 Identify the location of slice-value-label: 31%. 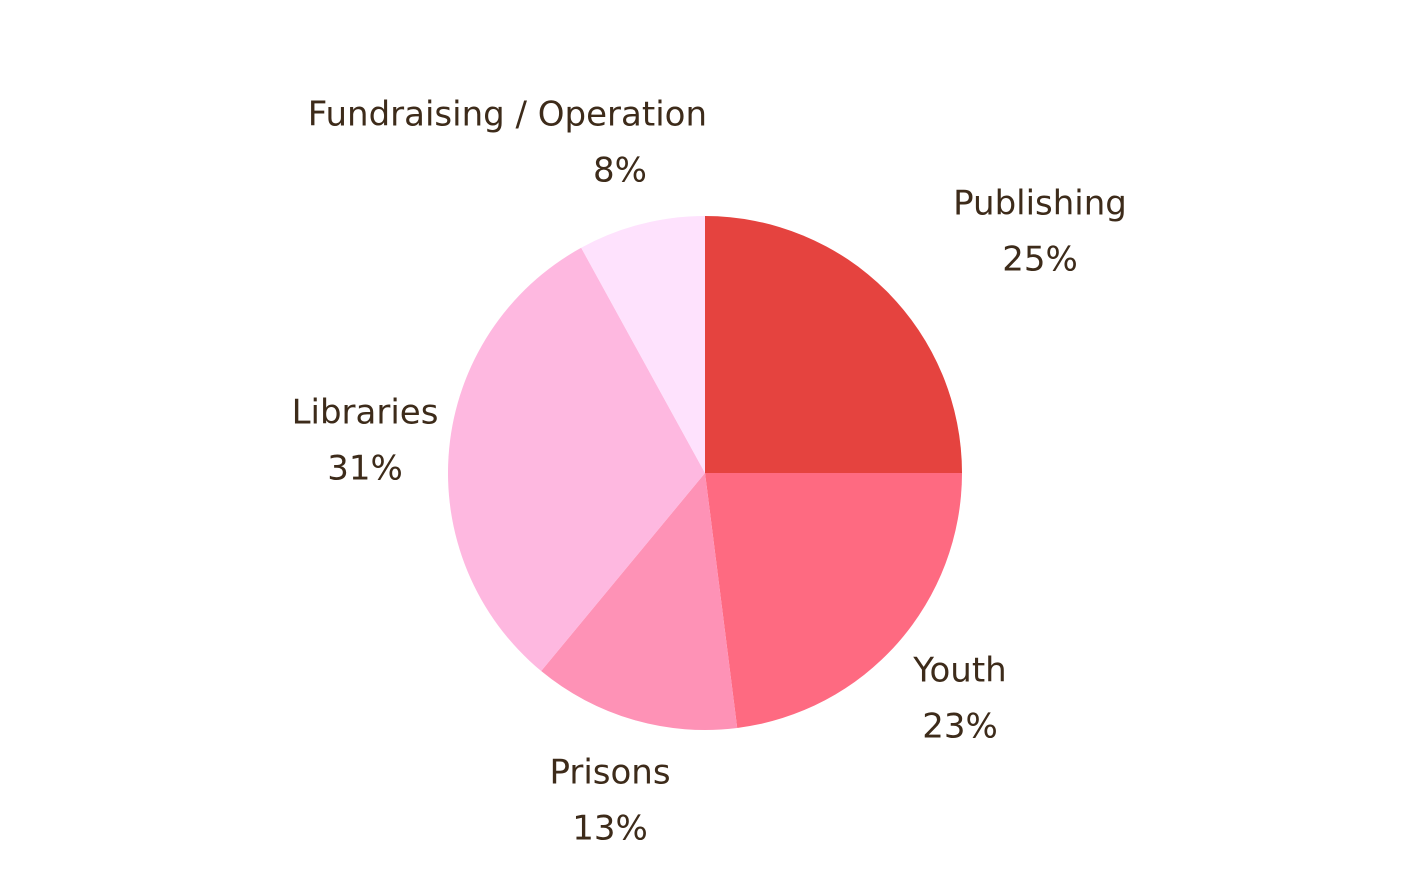
(365, 469).